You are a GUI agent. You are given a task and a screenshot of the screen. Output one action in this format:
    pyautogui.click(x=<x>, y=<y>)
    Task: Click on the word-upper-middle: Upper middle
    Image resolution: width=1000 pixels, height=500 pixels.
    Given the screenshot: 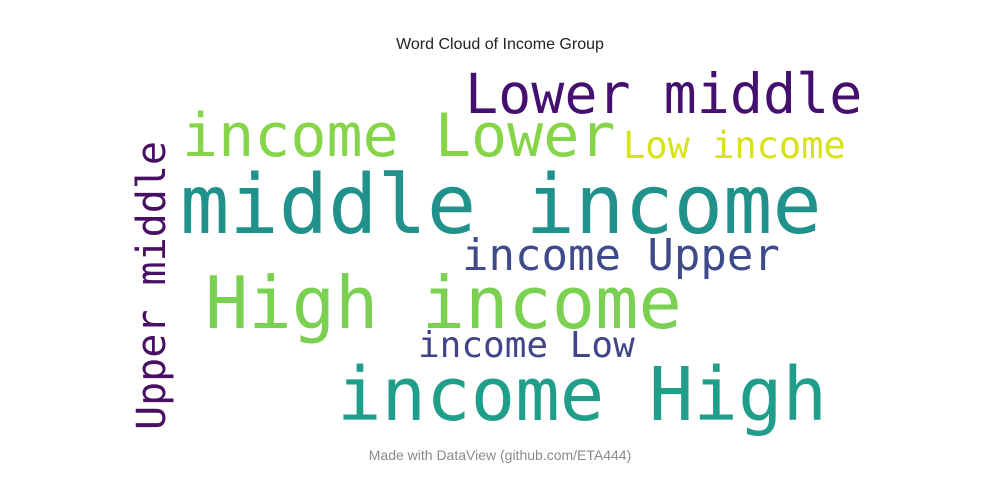 What is the action you would take?
    pyautogui.click(x=152, y=285)
    